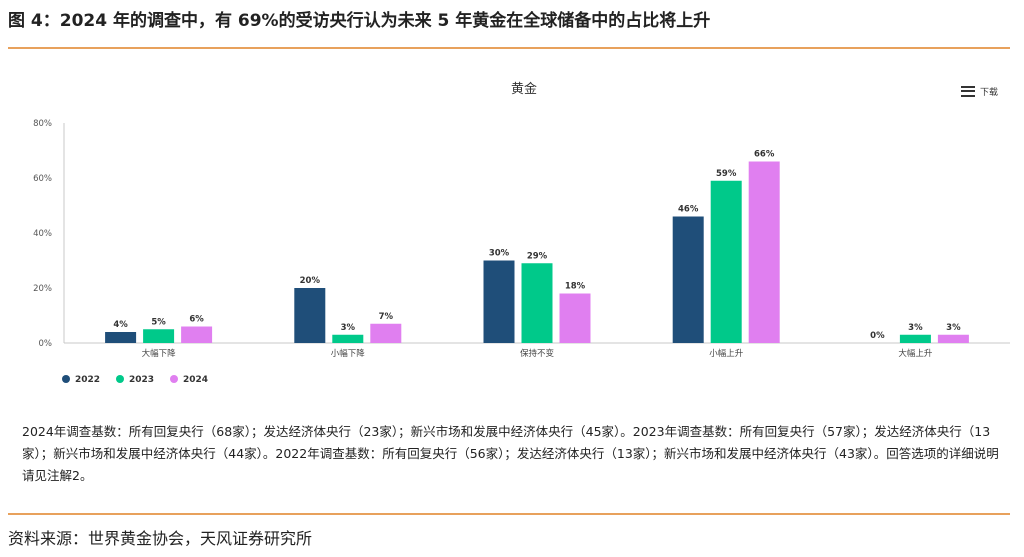 This screenshot has height=557, width=1024. Describe the element at coordinates (196, 320) in the screenshot. I see `data-label: 6%` at that location.